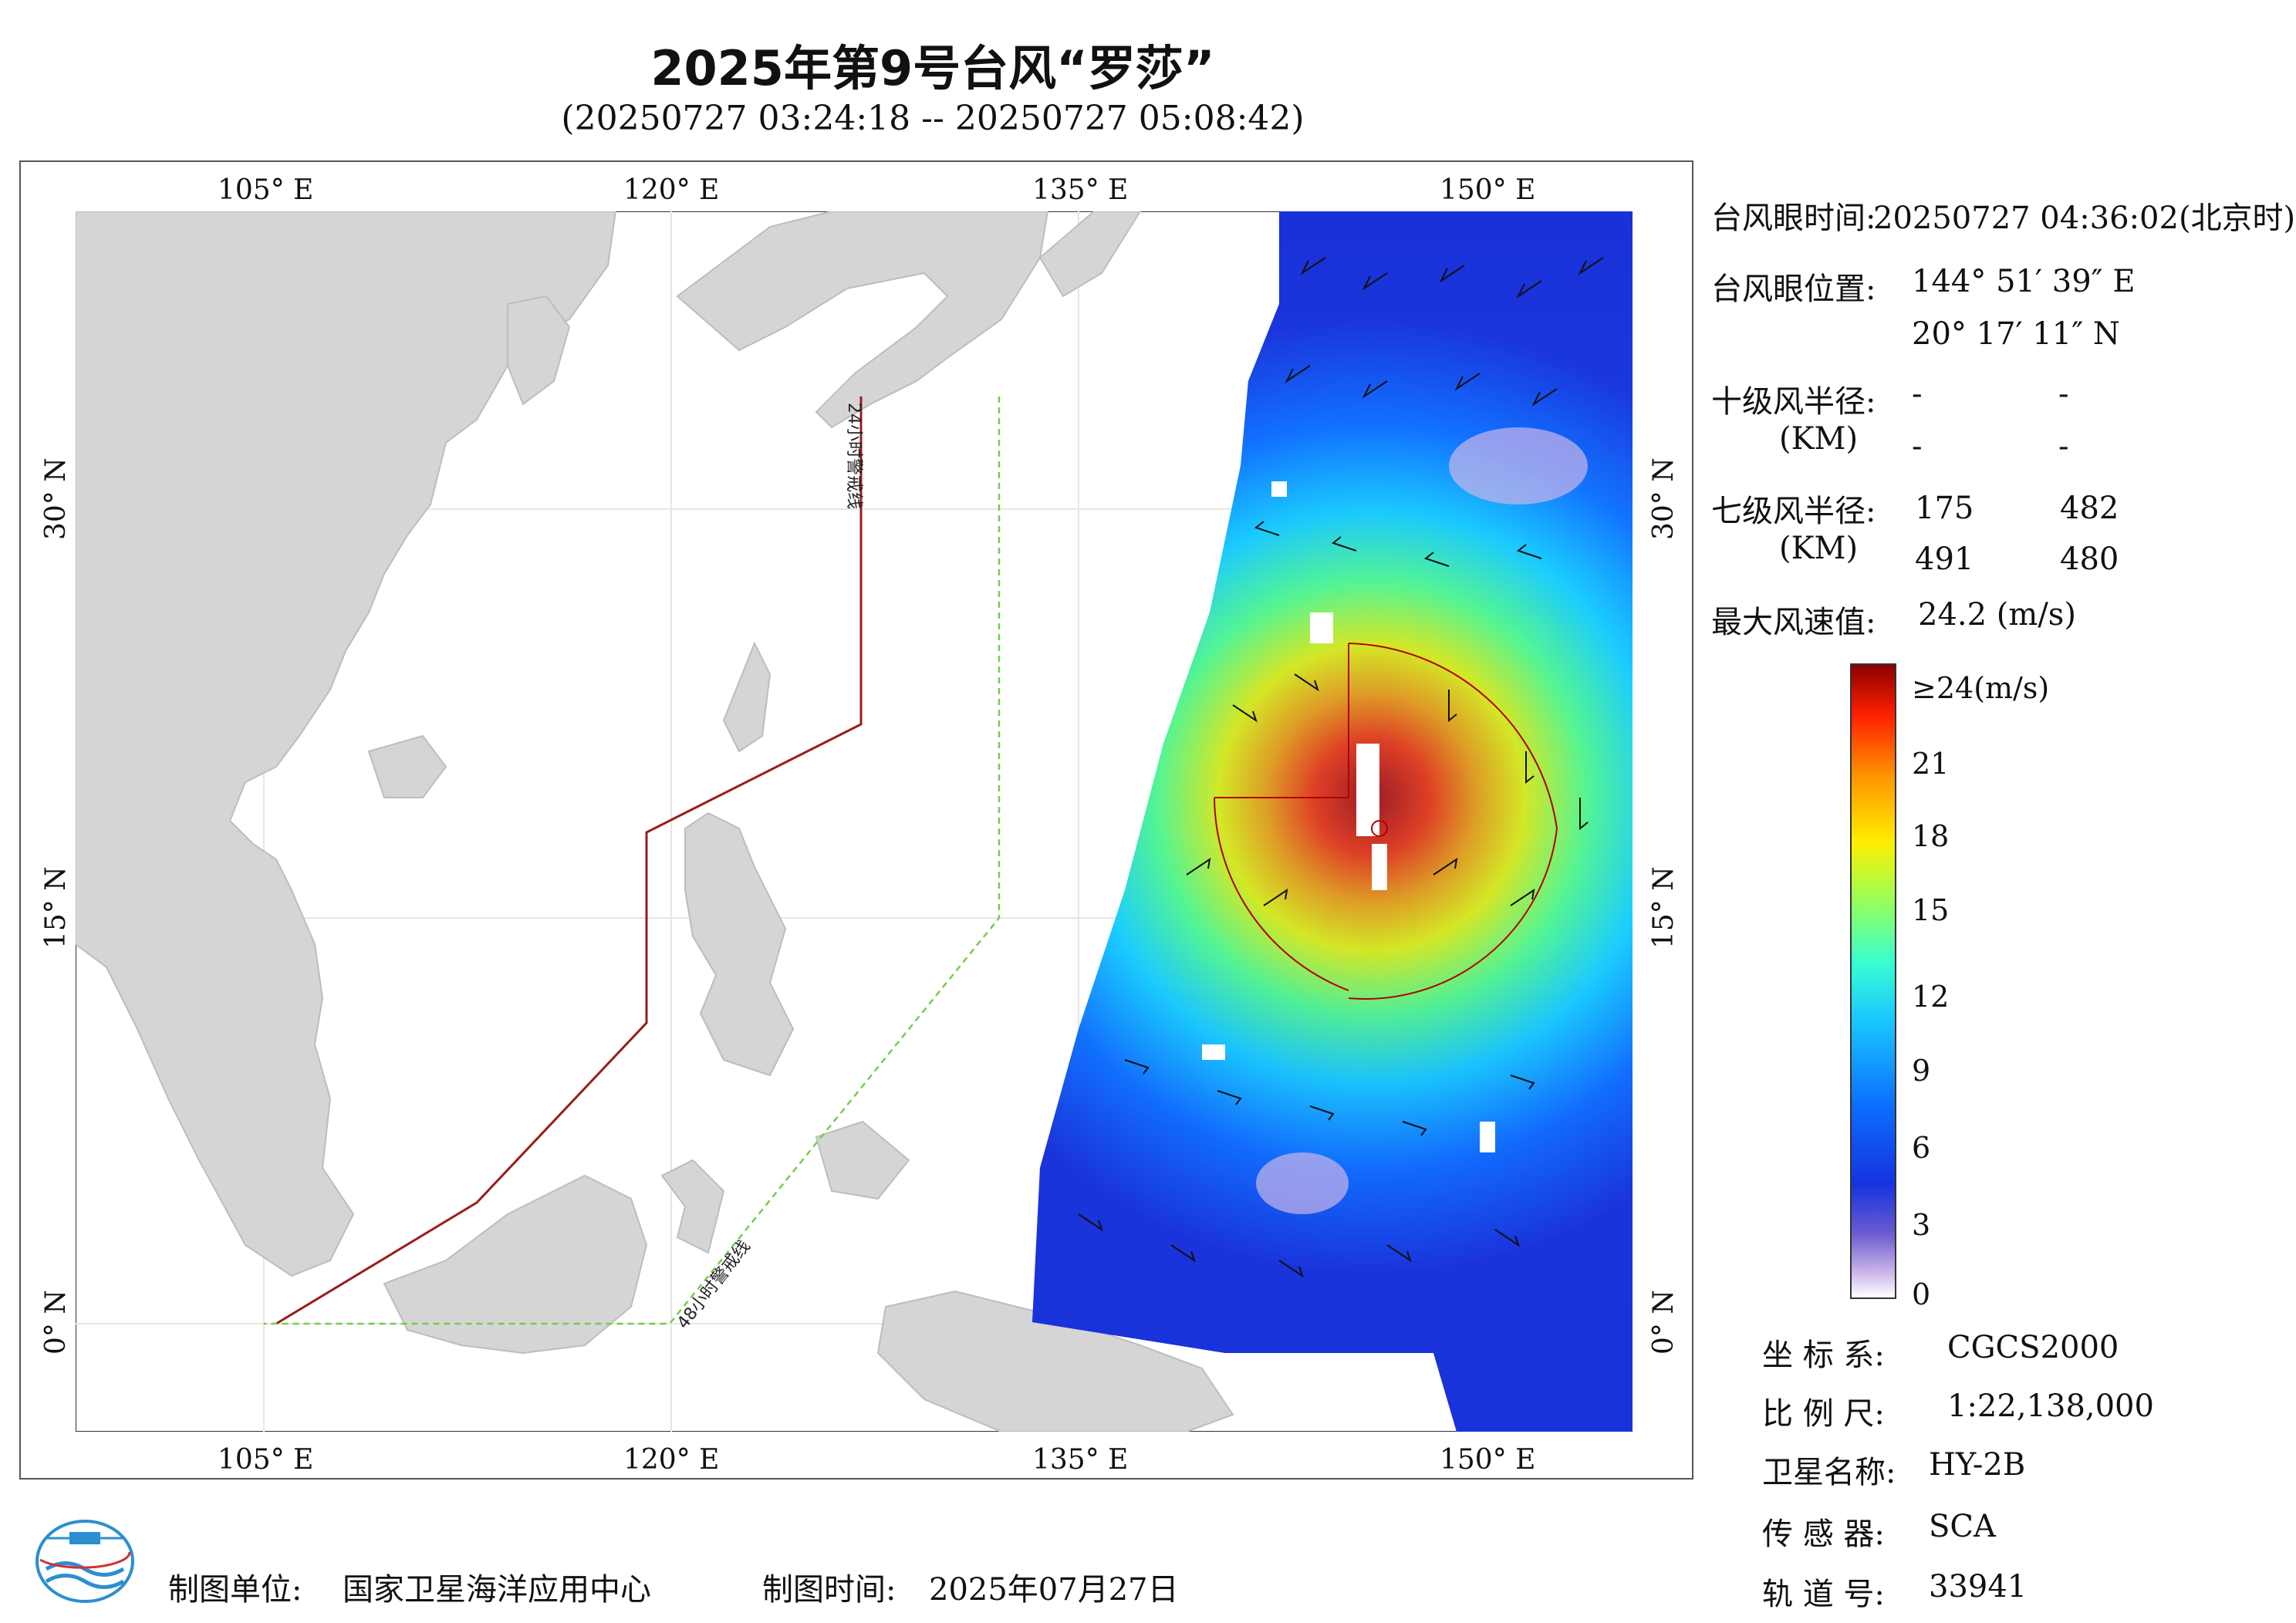 This screenshot has height=1623, width=2296. Describe the element at coordinates (671, 190) in the screenshot. I see `lon-tick-top: 120° E` at that location.